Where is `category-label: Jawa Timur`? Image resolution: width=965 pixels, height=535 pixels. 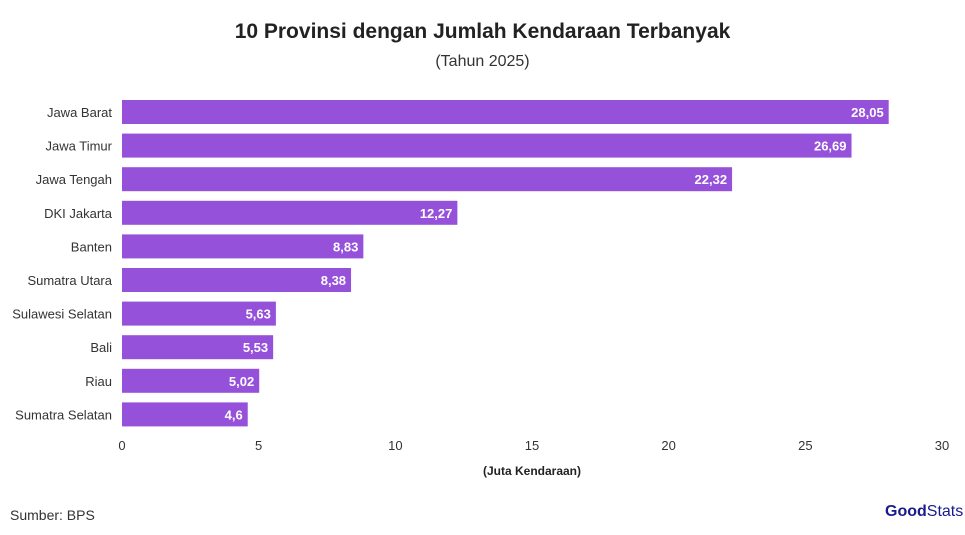 category-label: Jawa Timur is located at coordinates (79, 146).